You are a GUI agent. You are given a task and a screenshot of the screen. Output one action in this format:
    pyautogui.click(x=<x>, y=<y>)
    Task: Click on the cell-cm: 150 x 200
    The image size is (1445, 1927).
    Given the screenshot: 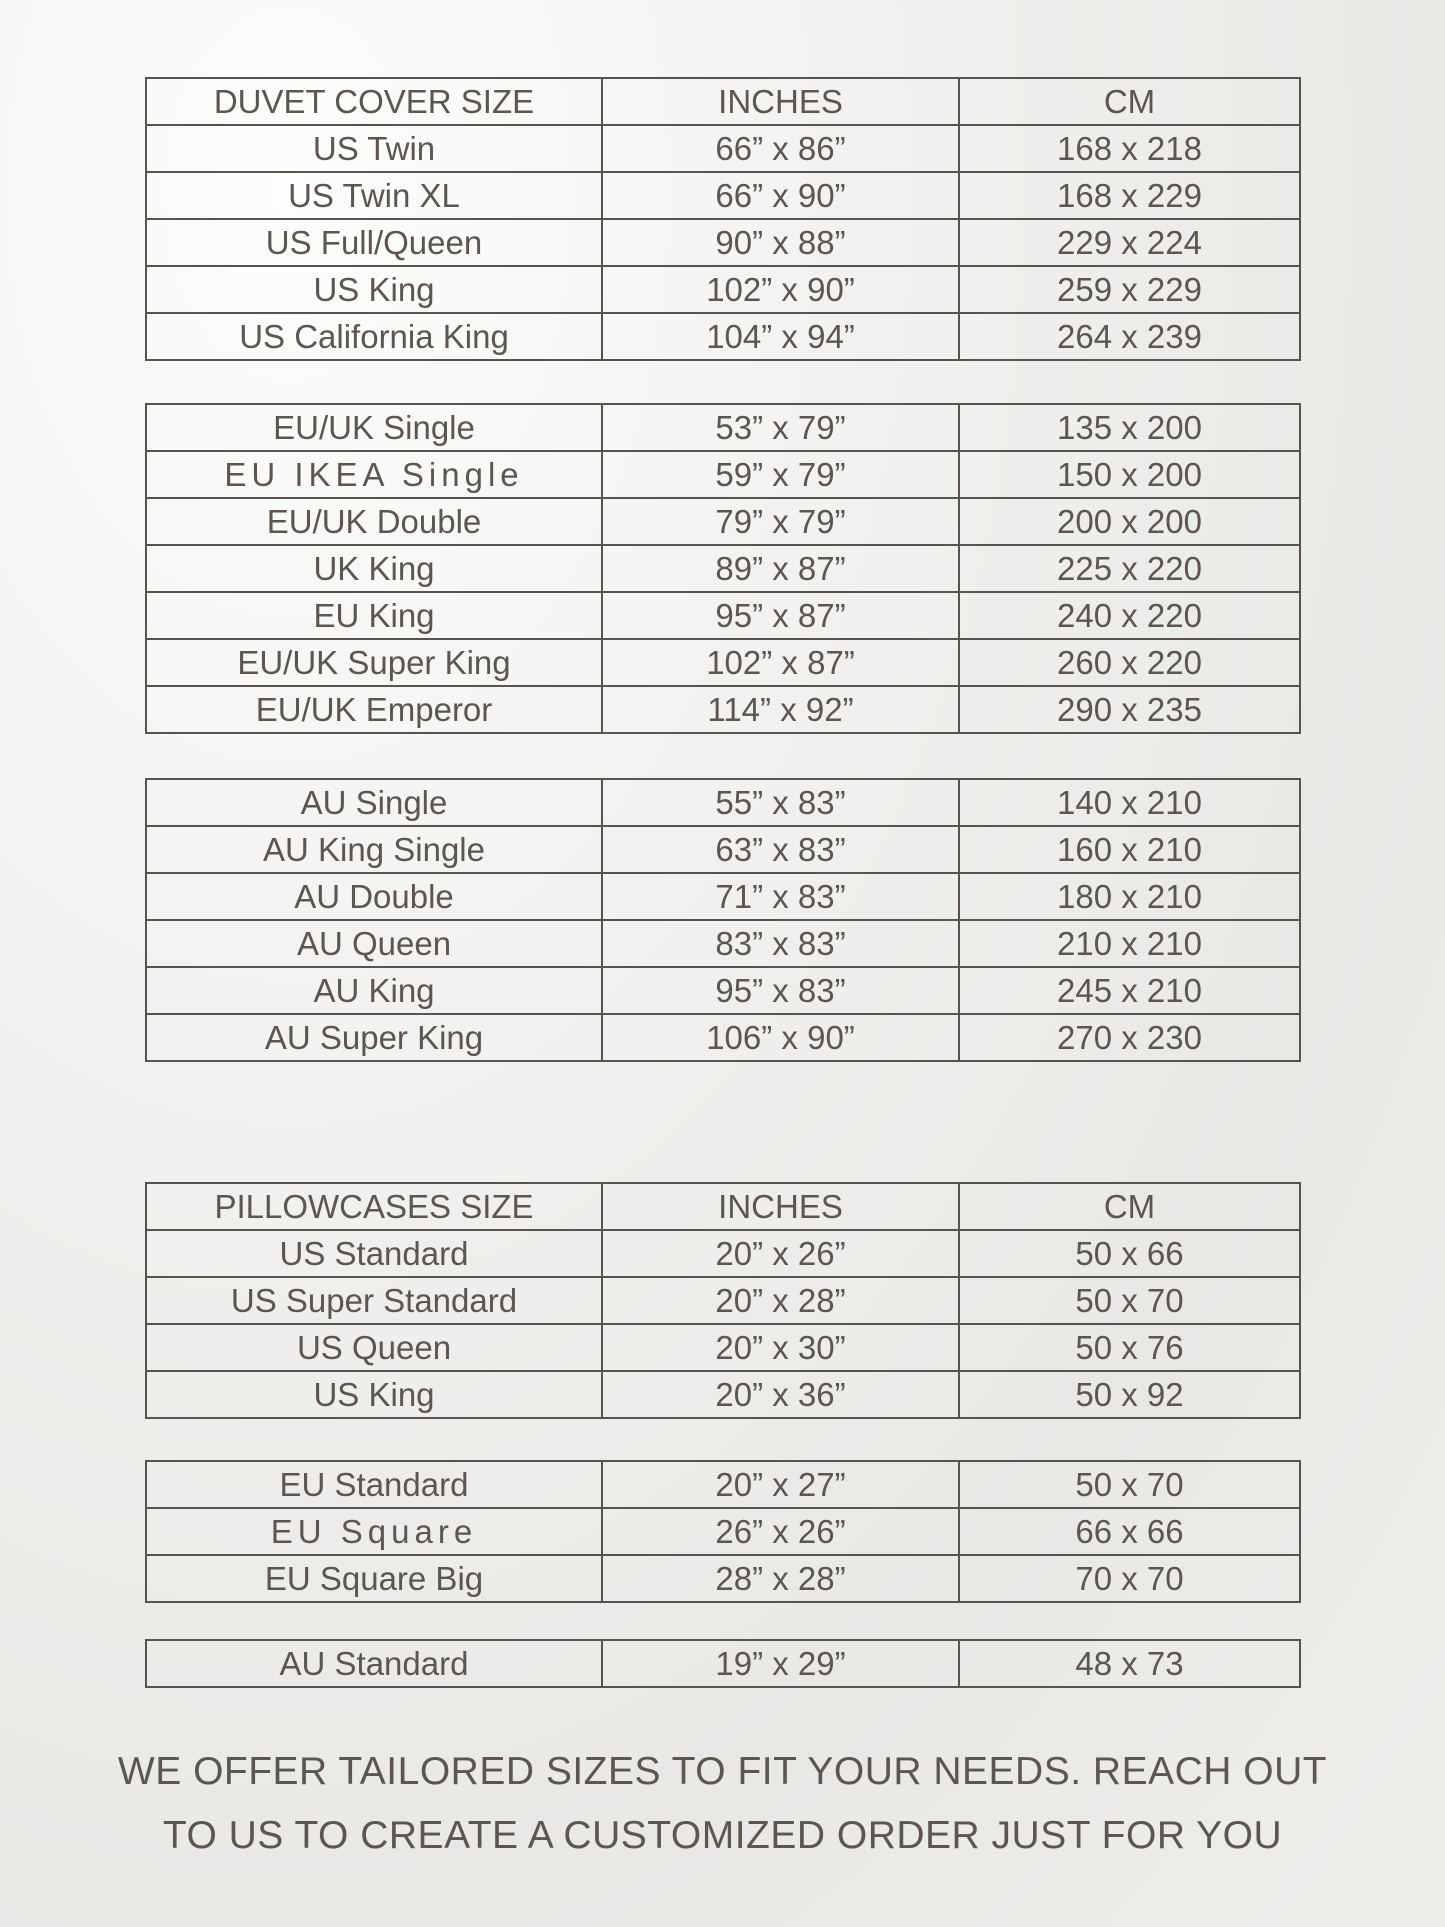 What is the action you would take?
    pyautogui.click(x=1129, y=474)
    